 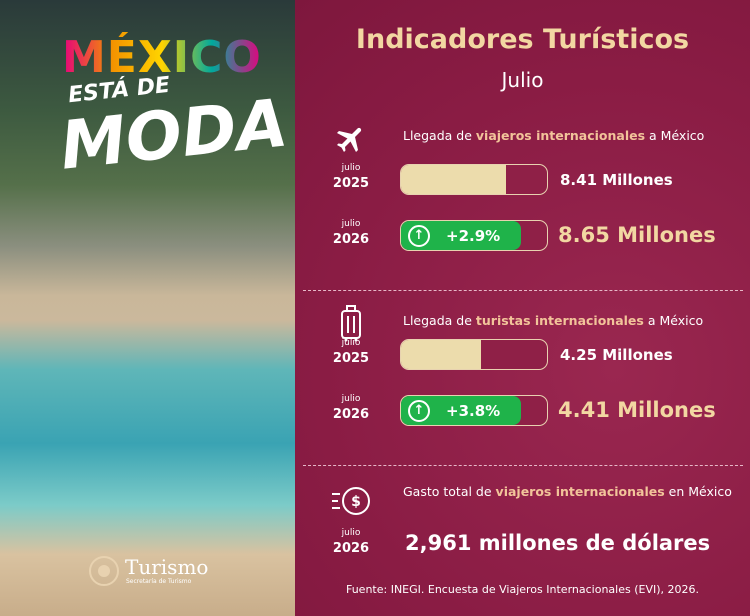 What do you see at coordinates (167, 567) in the screenshot?
I see `ministry-name: Turismo` at bounding box center [167, 567].